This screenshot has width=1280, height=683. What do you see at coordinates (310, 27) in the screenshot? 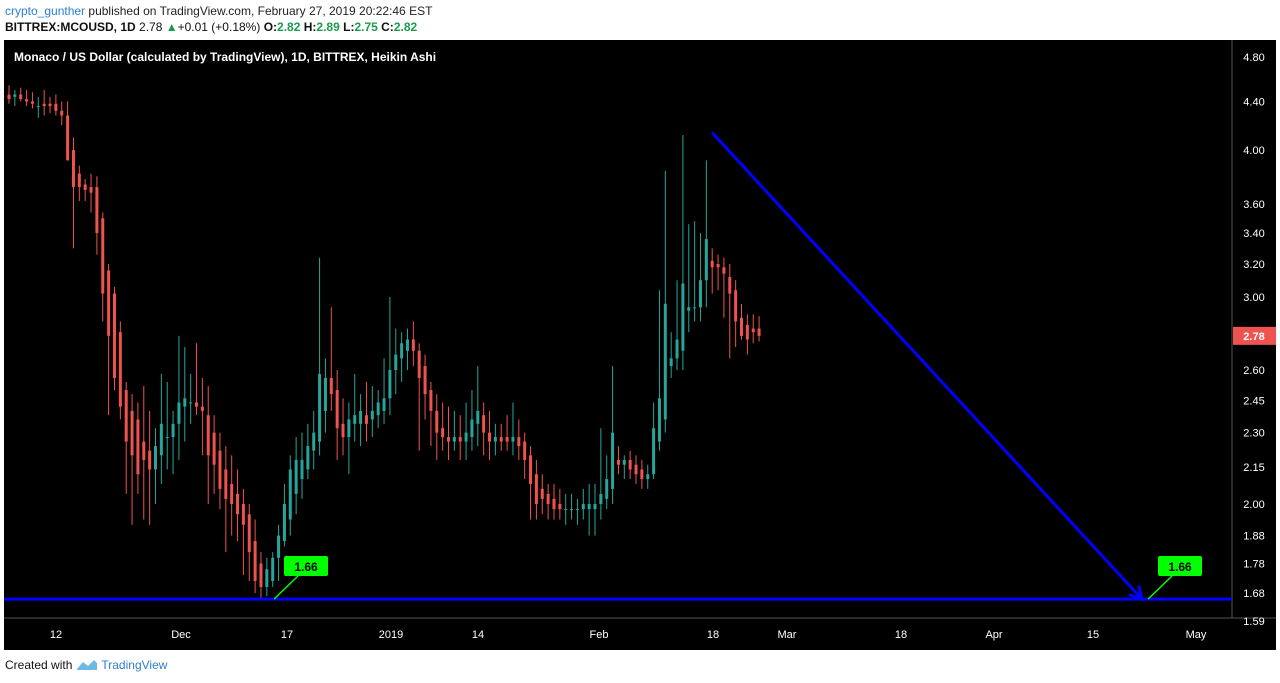
I see `high-label: H:` at bounding box center [310, 27].